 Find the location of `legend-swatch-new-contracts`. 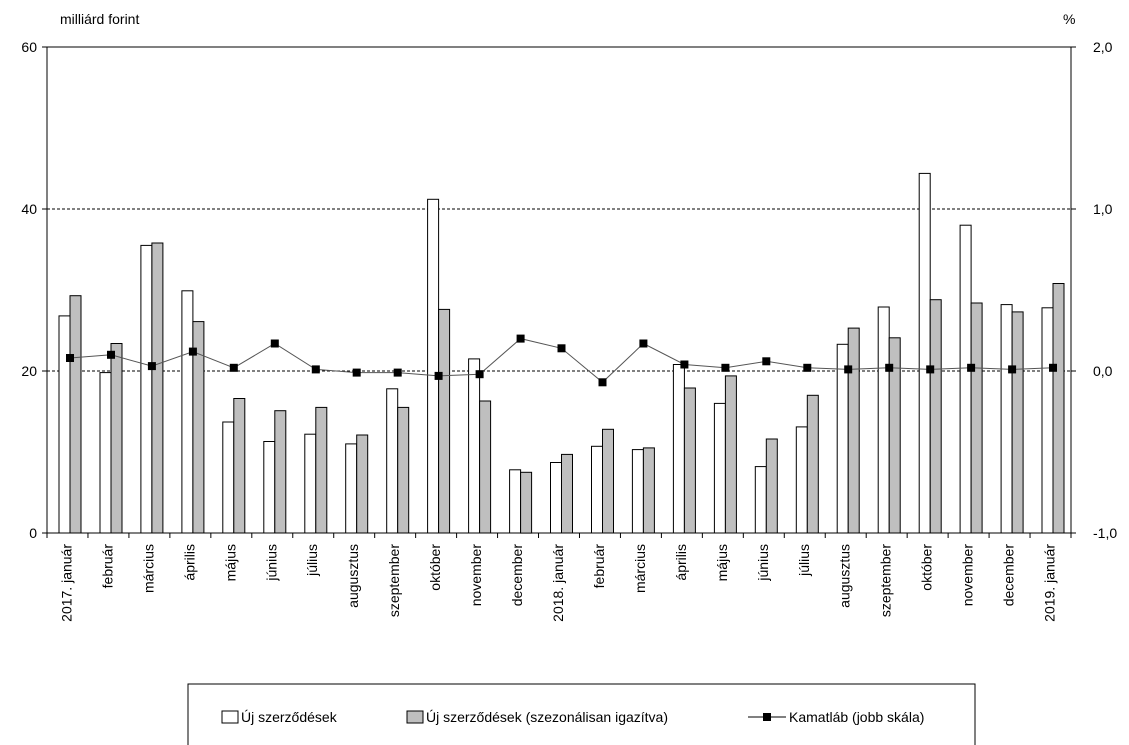

legend-swatch-new-contracts is located at coordinates (230, 717).